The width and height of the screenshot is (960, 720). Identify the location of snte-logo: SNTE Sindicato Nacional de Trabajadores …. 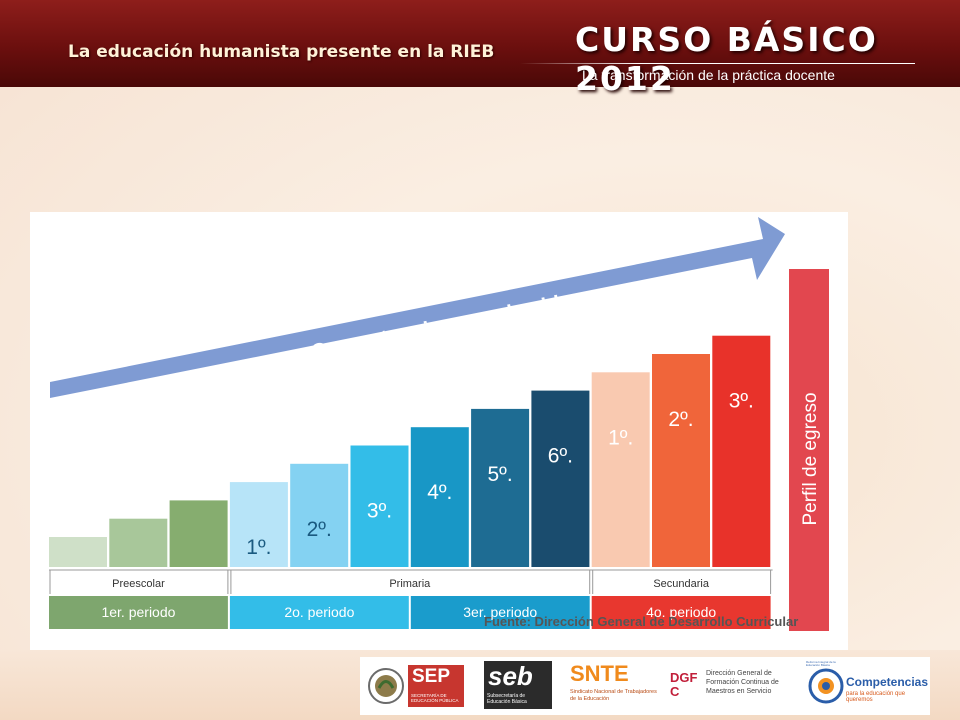
(615, 686).